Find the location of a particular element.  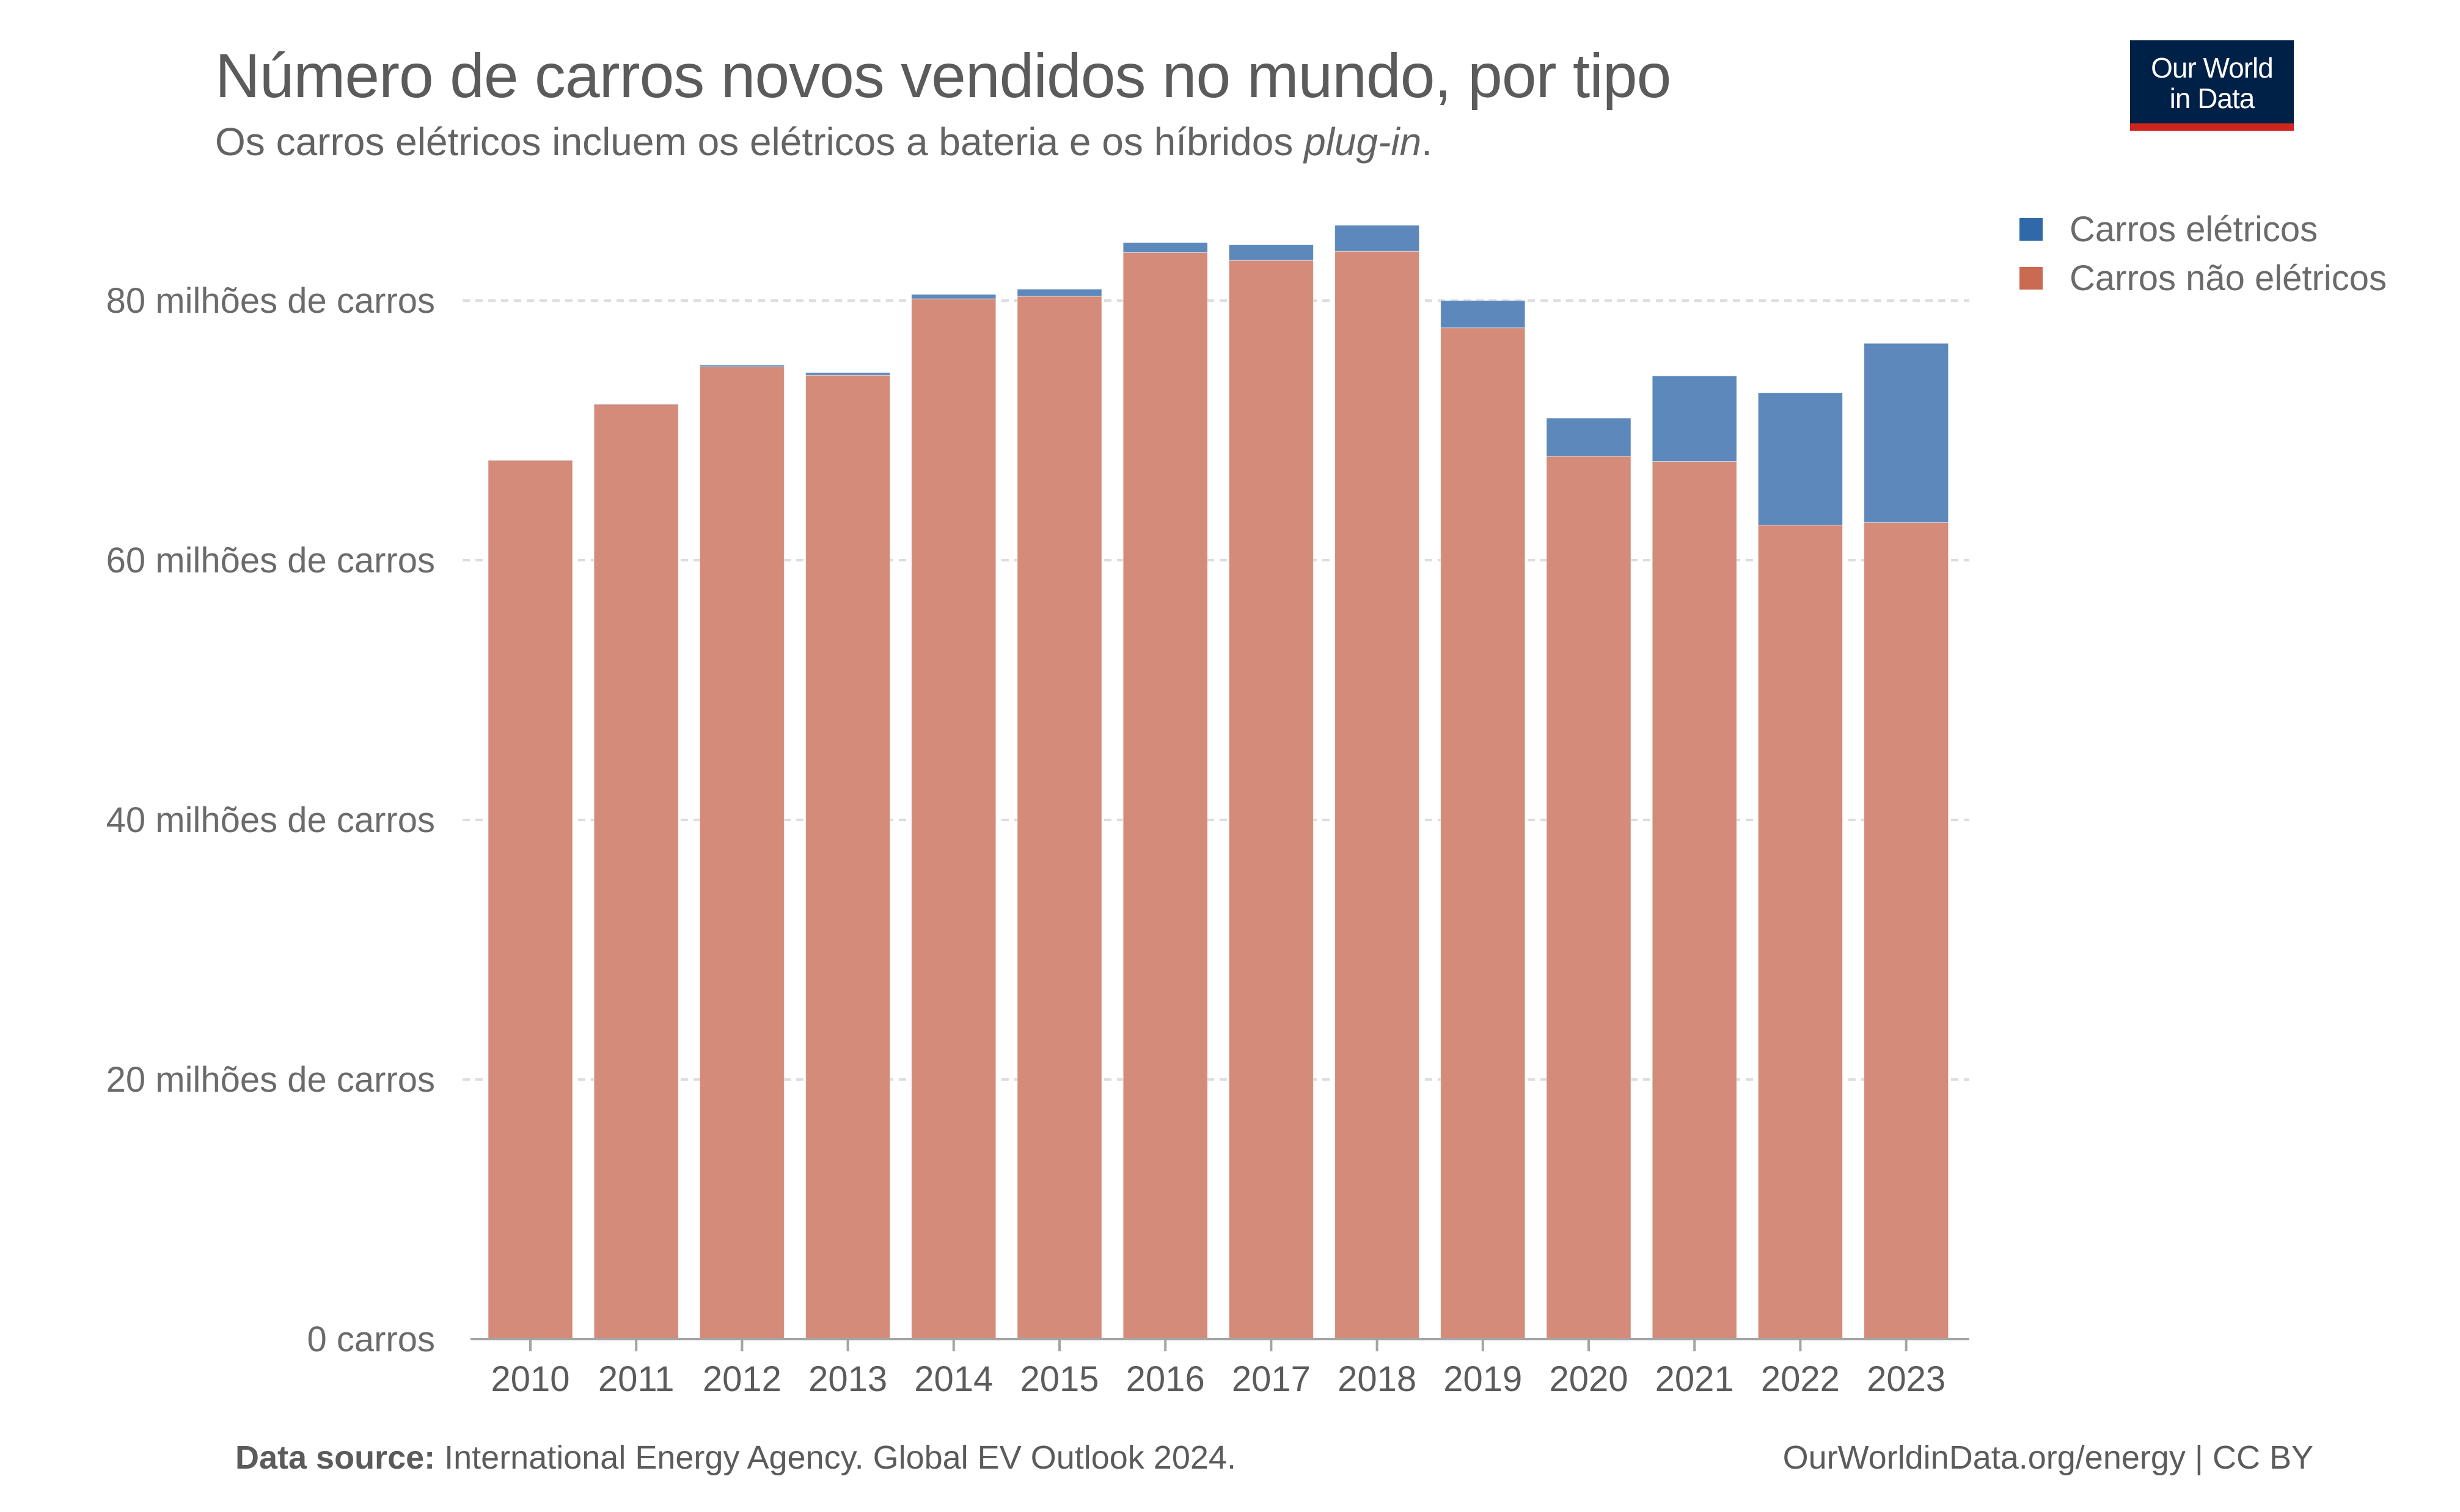

bar-non-electric-2020 is located at coordinates (1588, 898).